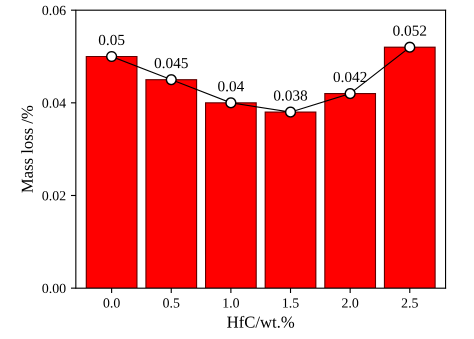 Image resolution: width=474 pixels, height=339 pixels. Describe the element at coordinates (410, 303) in the screenshot. I see `x-tick-label: 2.5` at that location.